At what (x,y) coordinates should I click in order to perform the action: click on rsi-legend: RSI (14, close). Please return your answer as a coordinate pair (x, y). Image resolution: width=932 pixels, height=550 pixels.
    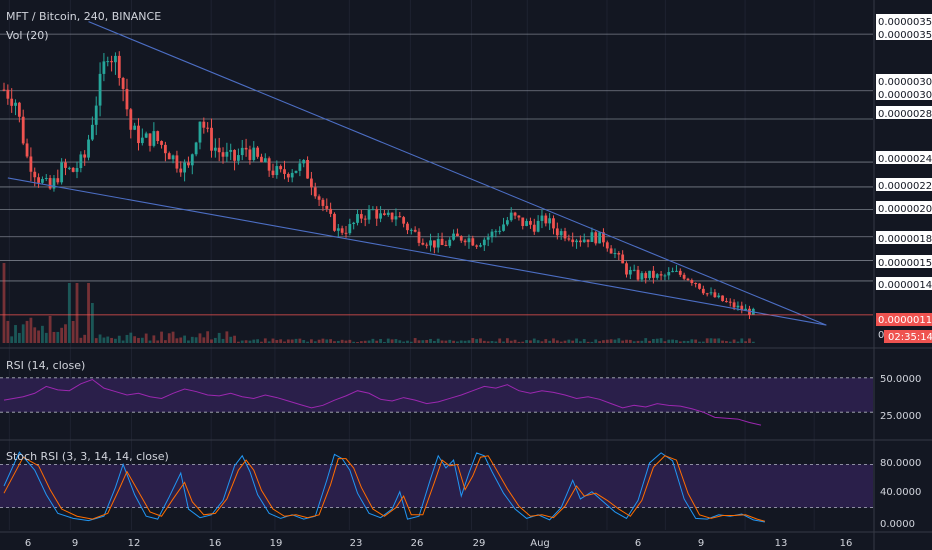
    Looking at the image, I should click on (46, 365).